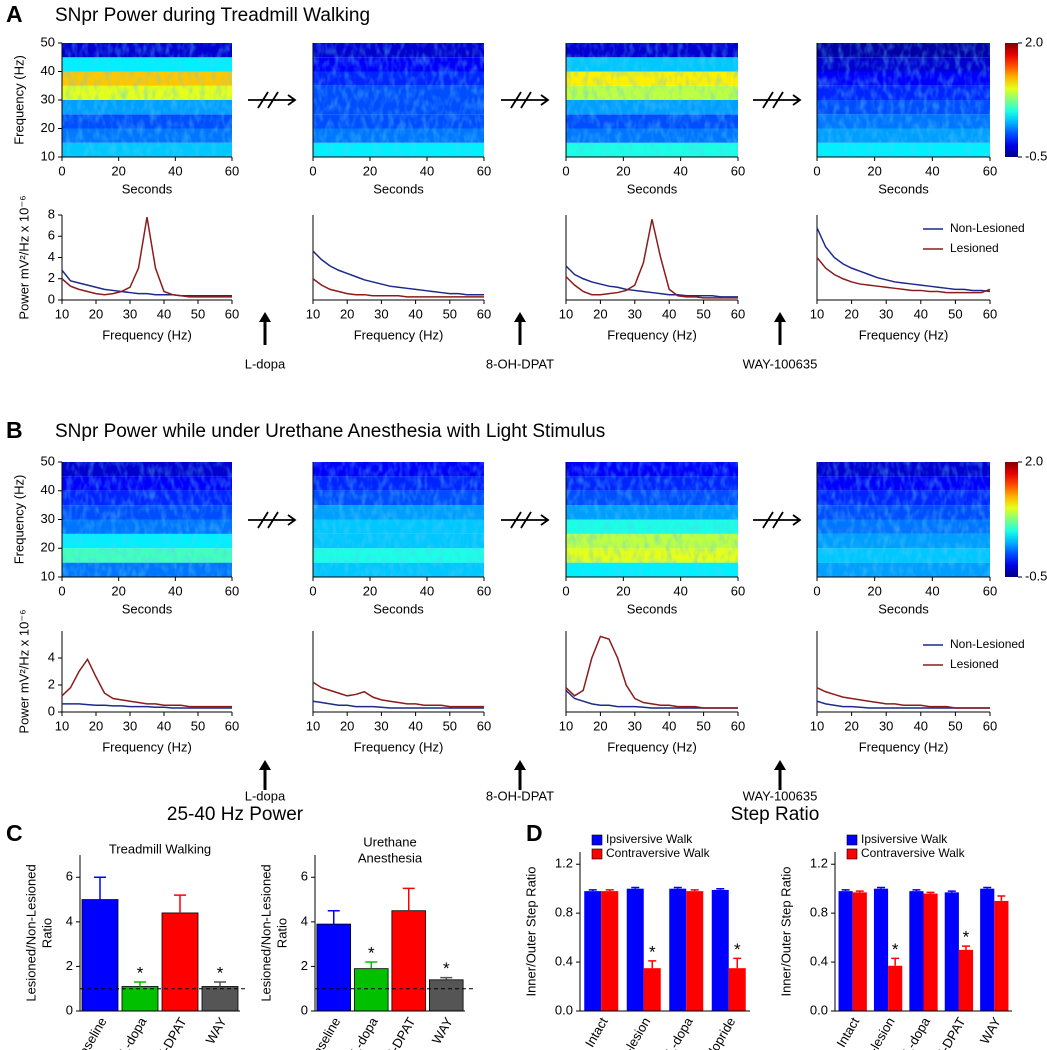 The height and width of the screenshot is (1050, 1047). I want to click on x-tick-label: Eticlopride, so click(716, 1032).